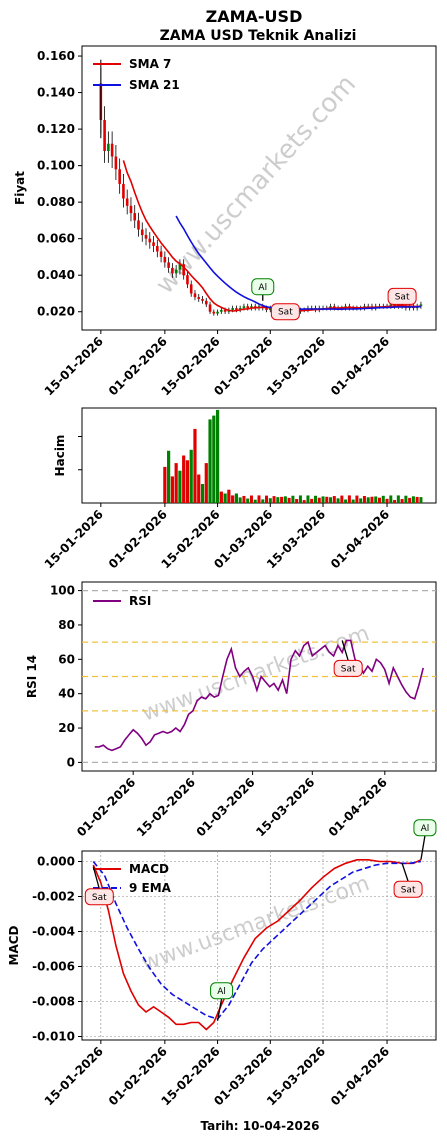  What do you see at coordinates (56, 239) in the screenshot?
I see `y-tick-label: 0.060` at bounding box center [56, 239].